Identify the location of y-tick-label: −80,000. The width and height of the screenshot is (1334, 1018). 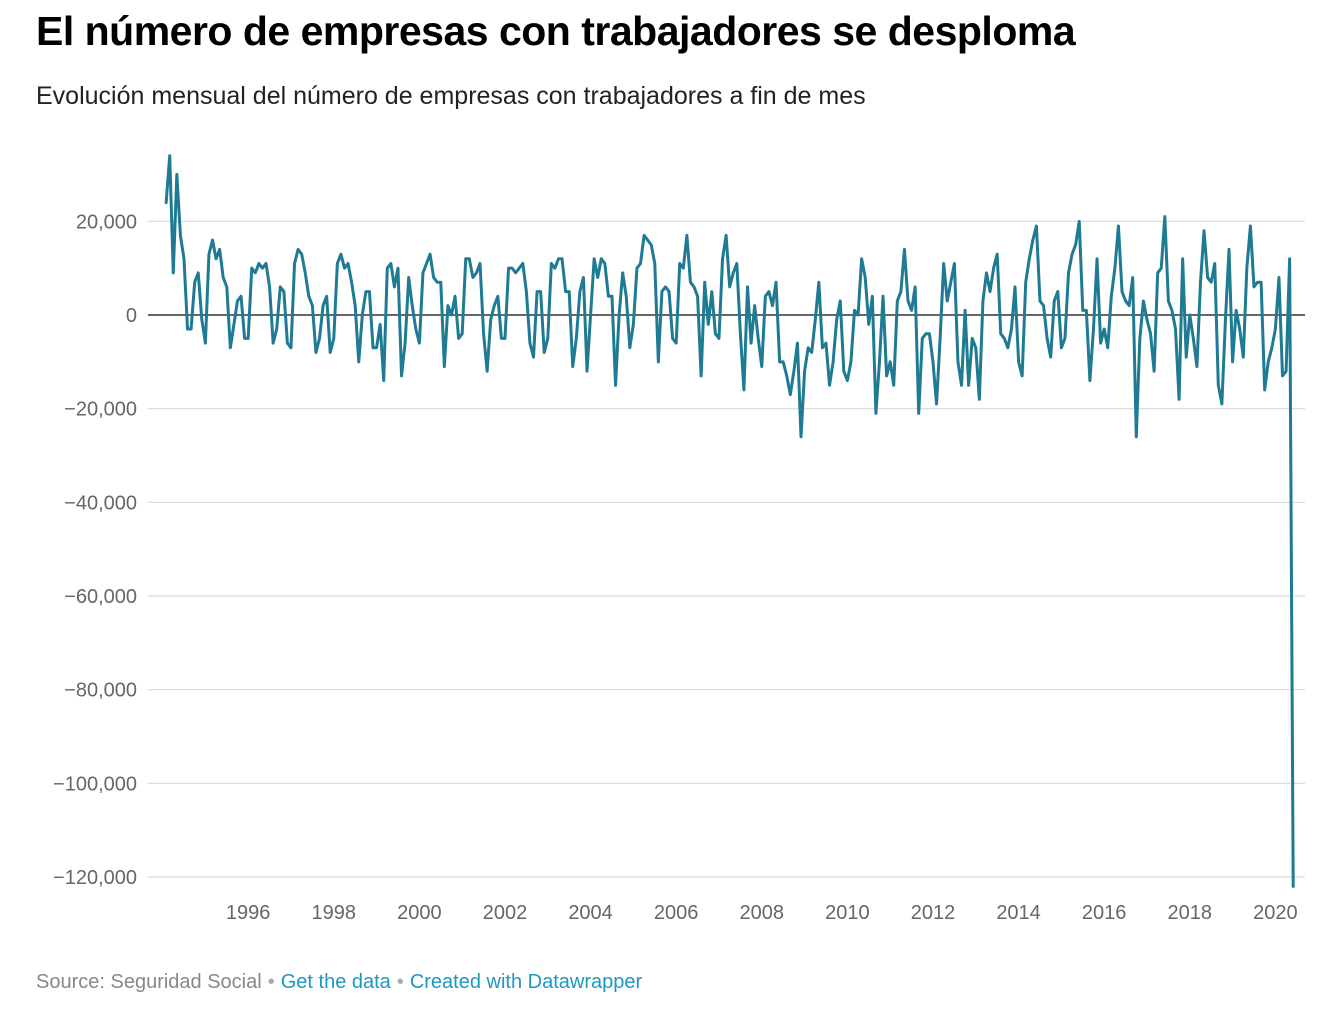
(100, 691).